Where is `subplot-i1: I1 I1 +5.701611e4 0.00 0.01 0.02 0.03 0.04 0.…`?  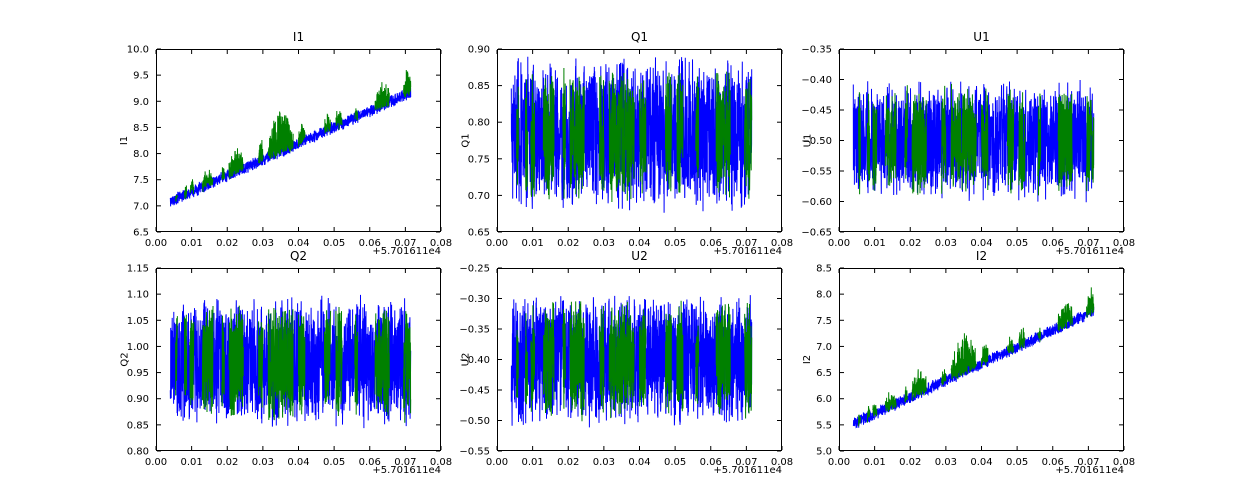
subplot-i1: I1 I1 +5.701611e4 0.00 0.01 0.02 0.03 0.04 0.… is located at coordinates (286, 143).